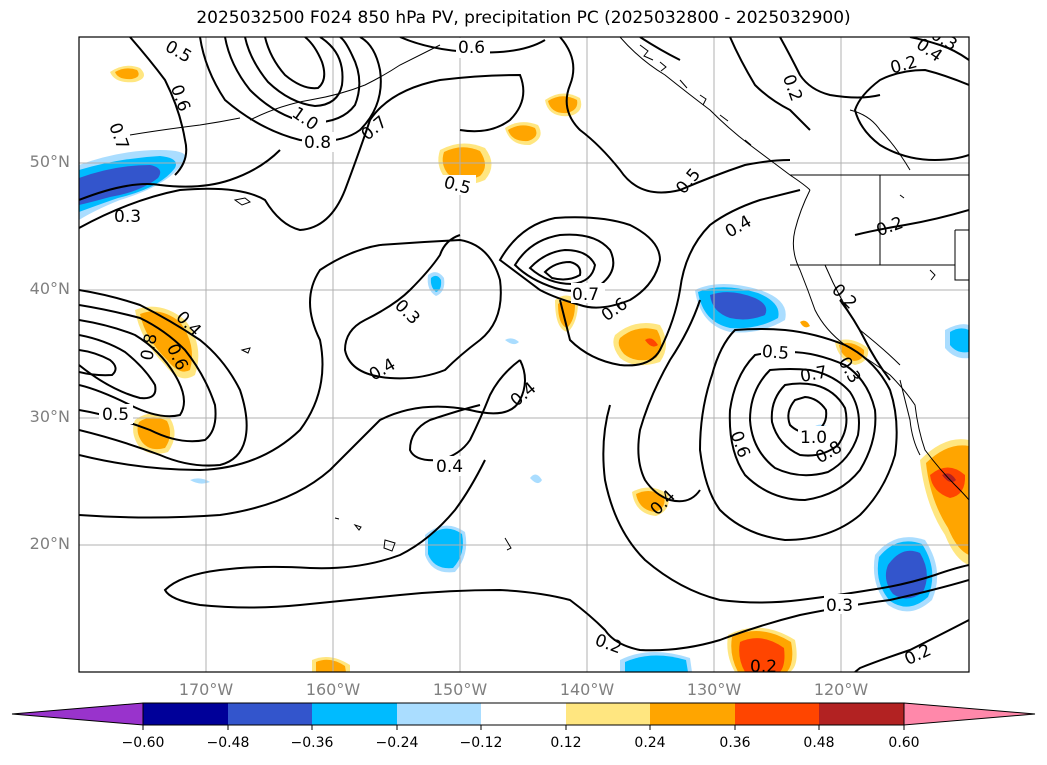  What do you see at coordinates (650, 743) in the screenshot?
I see `colorbar-tick-label: 0.24` at bounding box center [650, 743].